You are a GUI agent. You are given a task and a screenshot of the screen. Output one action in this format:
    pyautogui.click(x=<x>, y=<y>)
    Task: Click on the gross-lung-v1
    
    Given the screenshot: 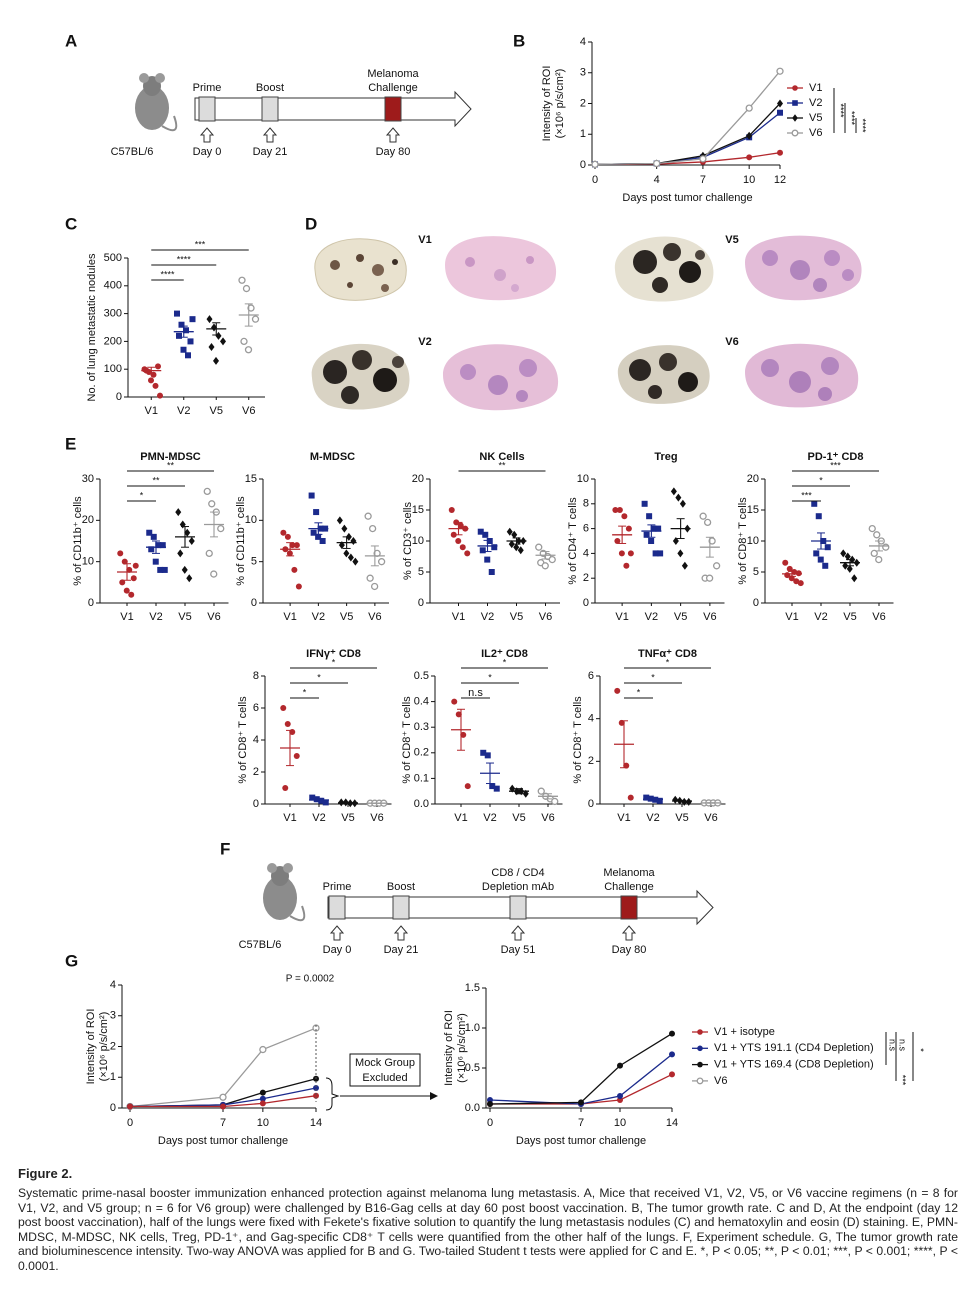 What is the action you would take?
    pyautogui.click(x=360, y=269)
    